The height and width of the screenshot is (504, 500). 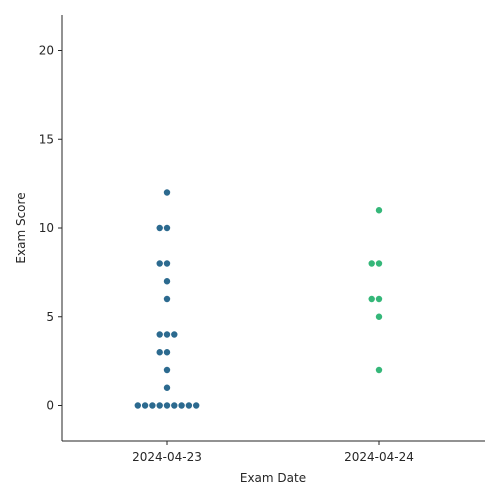 What do you see at coordinates (46, 51) in the screenshot?
I see `y-tick-label: 20` at bounding box center [46, 51].